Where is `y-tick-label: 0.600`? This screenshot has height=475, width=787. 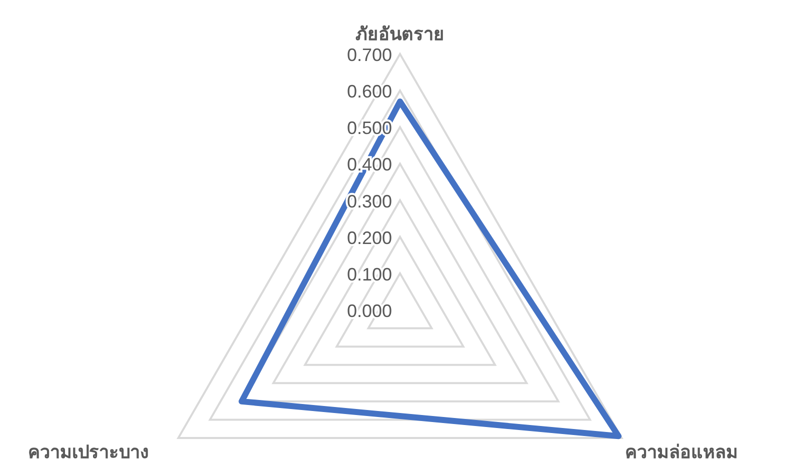 y-tick-label: 0.600 is located at coordinates (369, 92).